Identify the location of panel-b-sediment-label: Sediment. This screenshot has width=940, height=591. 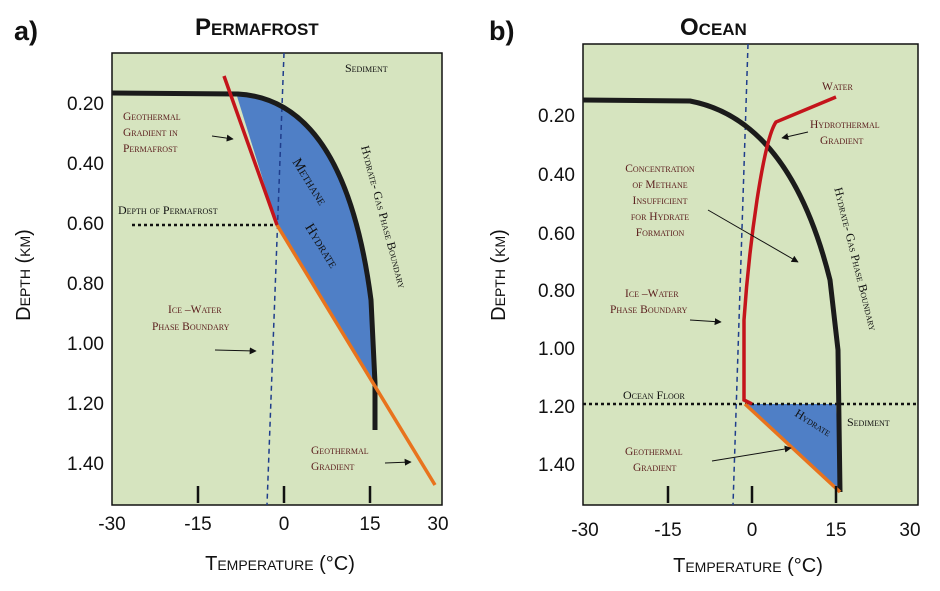
(868, 422).